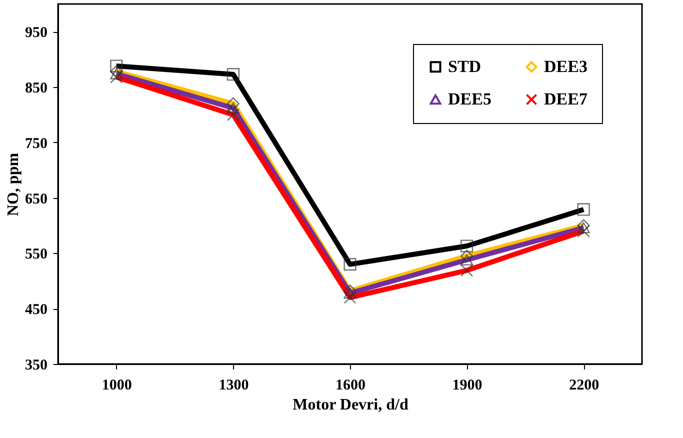  Describe the element at coordinates (13, 184) in the screenshot. I see `y-axis-title: NO, ppm` at that location.